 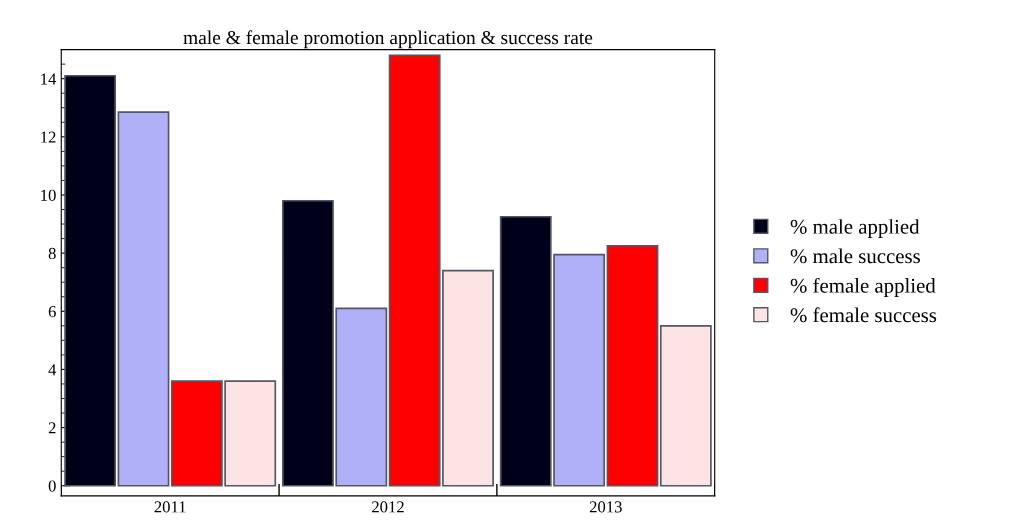 What do you see at coordinates (170, 507) in the screenshot?
I see `x-tick-label: 2011` at bounding box center [170, 507].